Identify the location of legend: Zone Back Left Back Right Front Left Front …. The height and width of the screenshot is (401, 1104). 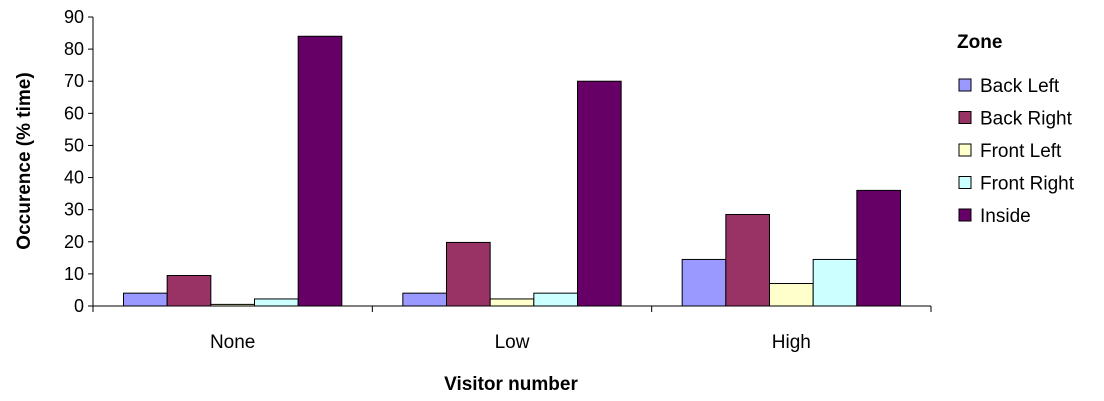
(1016, 129).